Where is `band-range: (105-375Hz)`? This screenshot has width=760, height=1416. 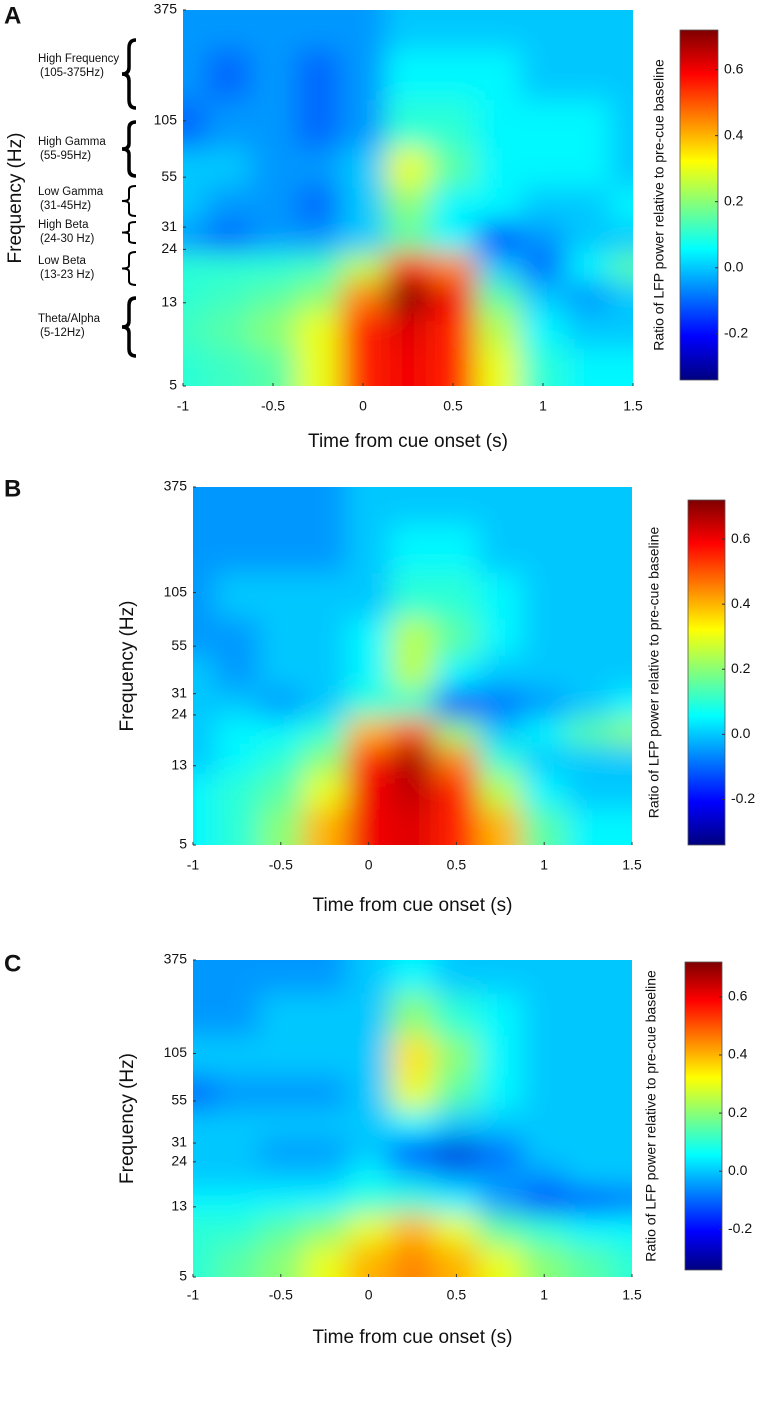 band-range: (105-375Hz) is located at coordinates (72, 73).